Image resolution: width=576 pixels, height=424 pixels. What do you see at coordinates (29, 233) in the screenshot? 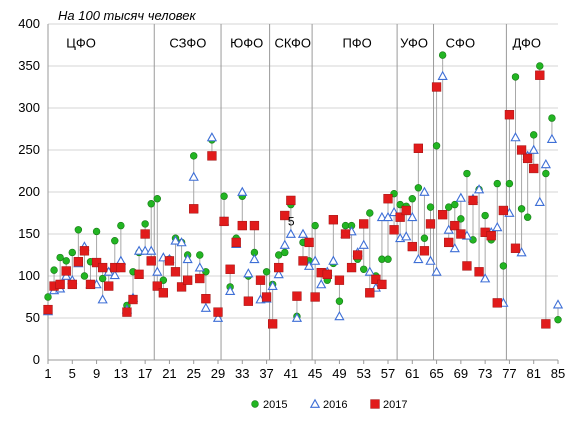
I see `y-tick-label: 150` at bounding box center [29, 233].